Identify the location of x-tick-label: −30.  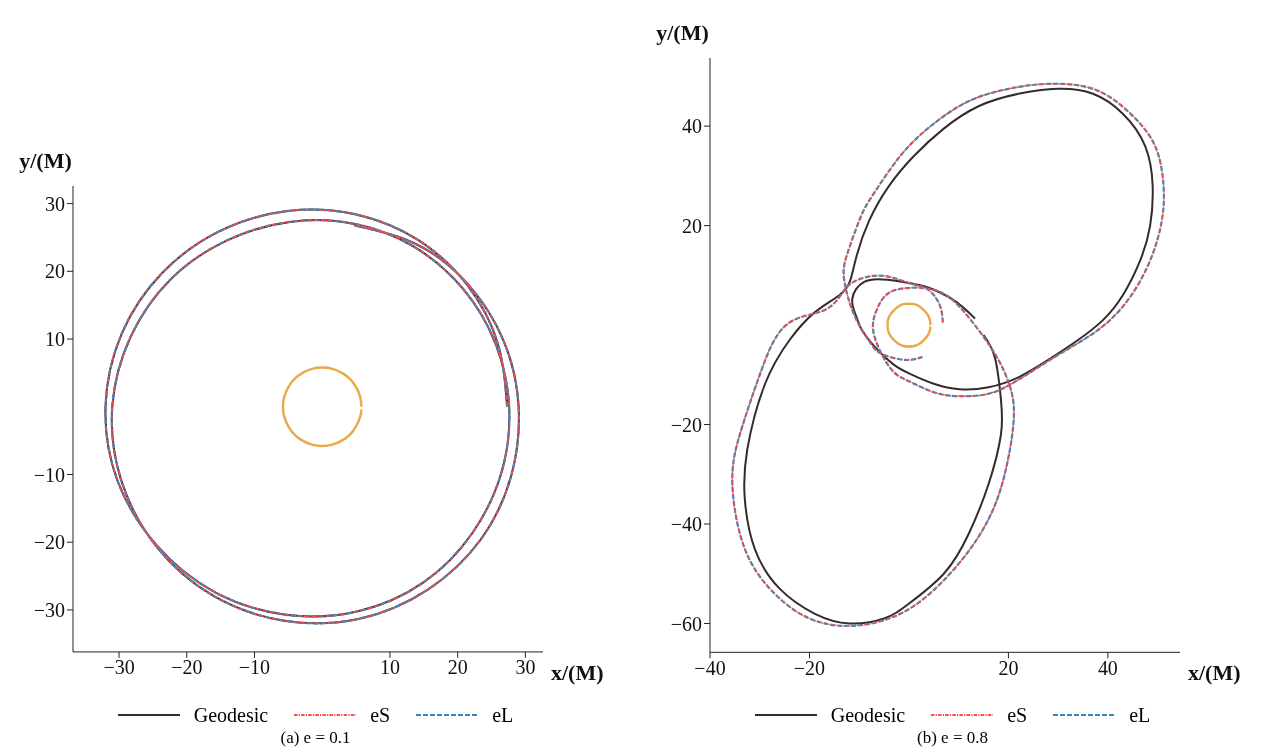
(119, 667).